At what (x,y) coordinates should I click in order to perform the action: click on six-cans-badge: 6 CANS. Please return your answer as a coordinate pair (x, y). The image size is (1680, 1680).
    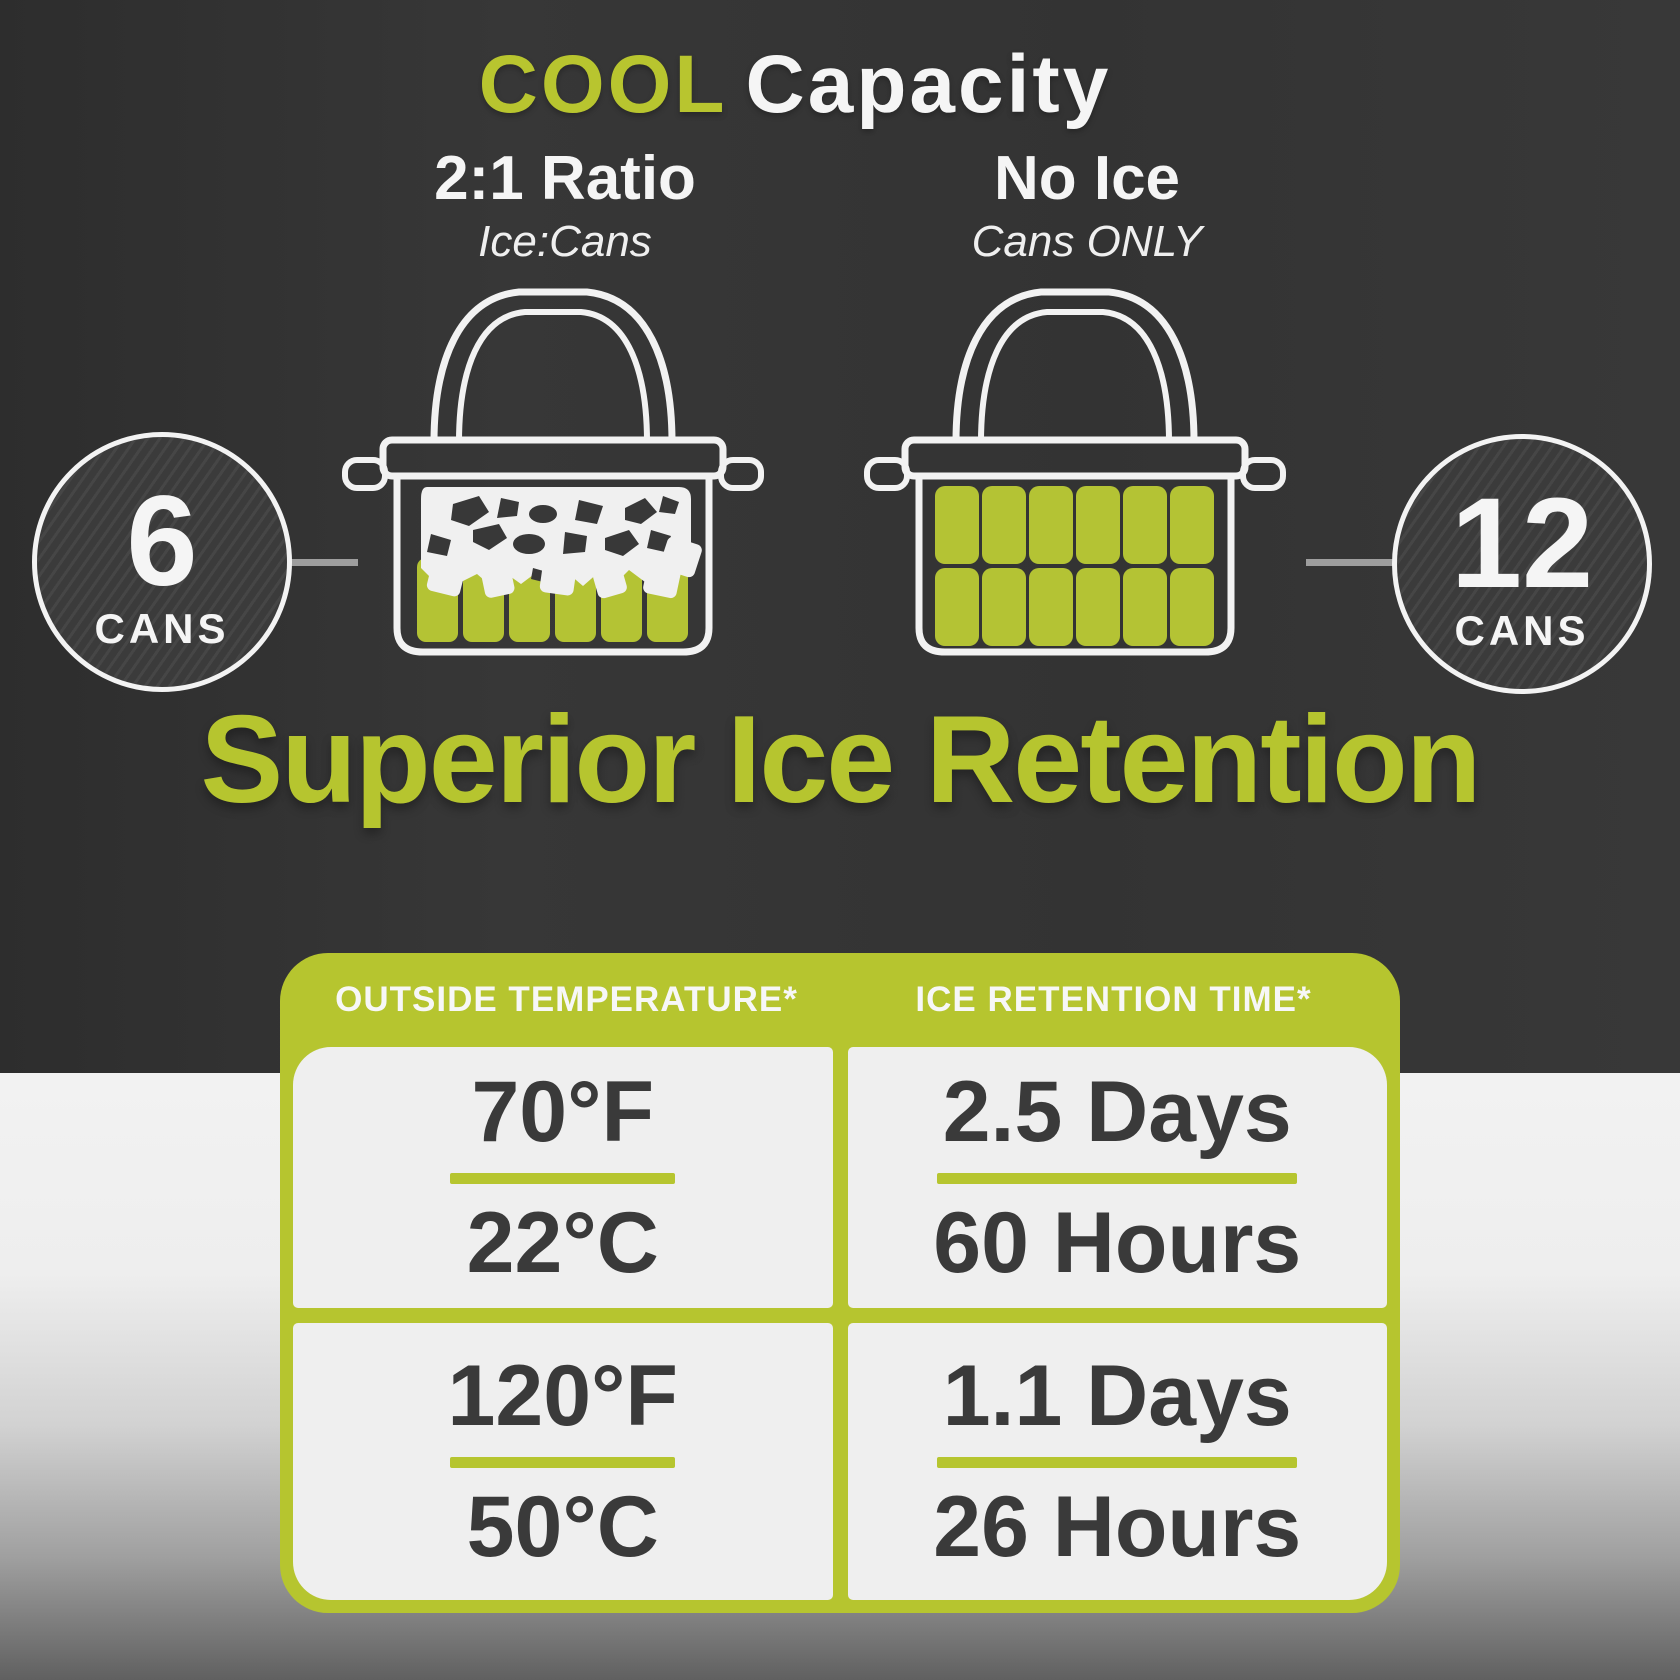
    Looking at the image, I should click on (162, 562).